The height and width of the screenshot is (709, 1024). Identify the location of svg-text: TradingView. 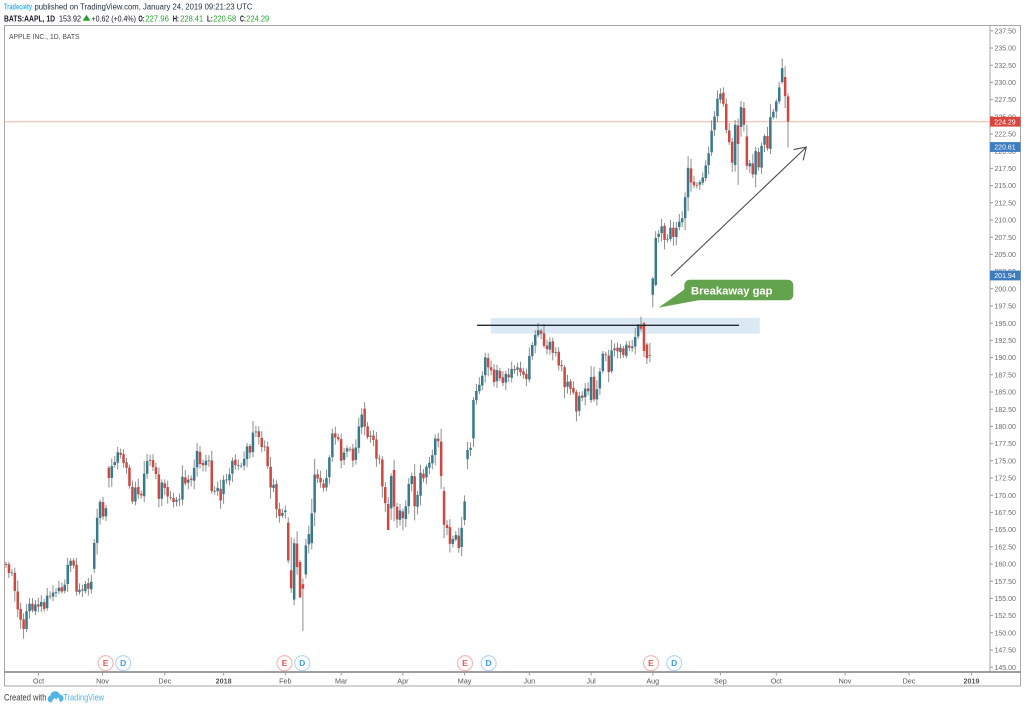
(84, 698).